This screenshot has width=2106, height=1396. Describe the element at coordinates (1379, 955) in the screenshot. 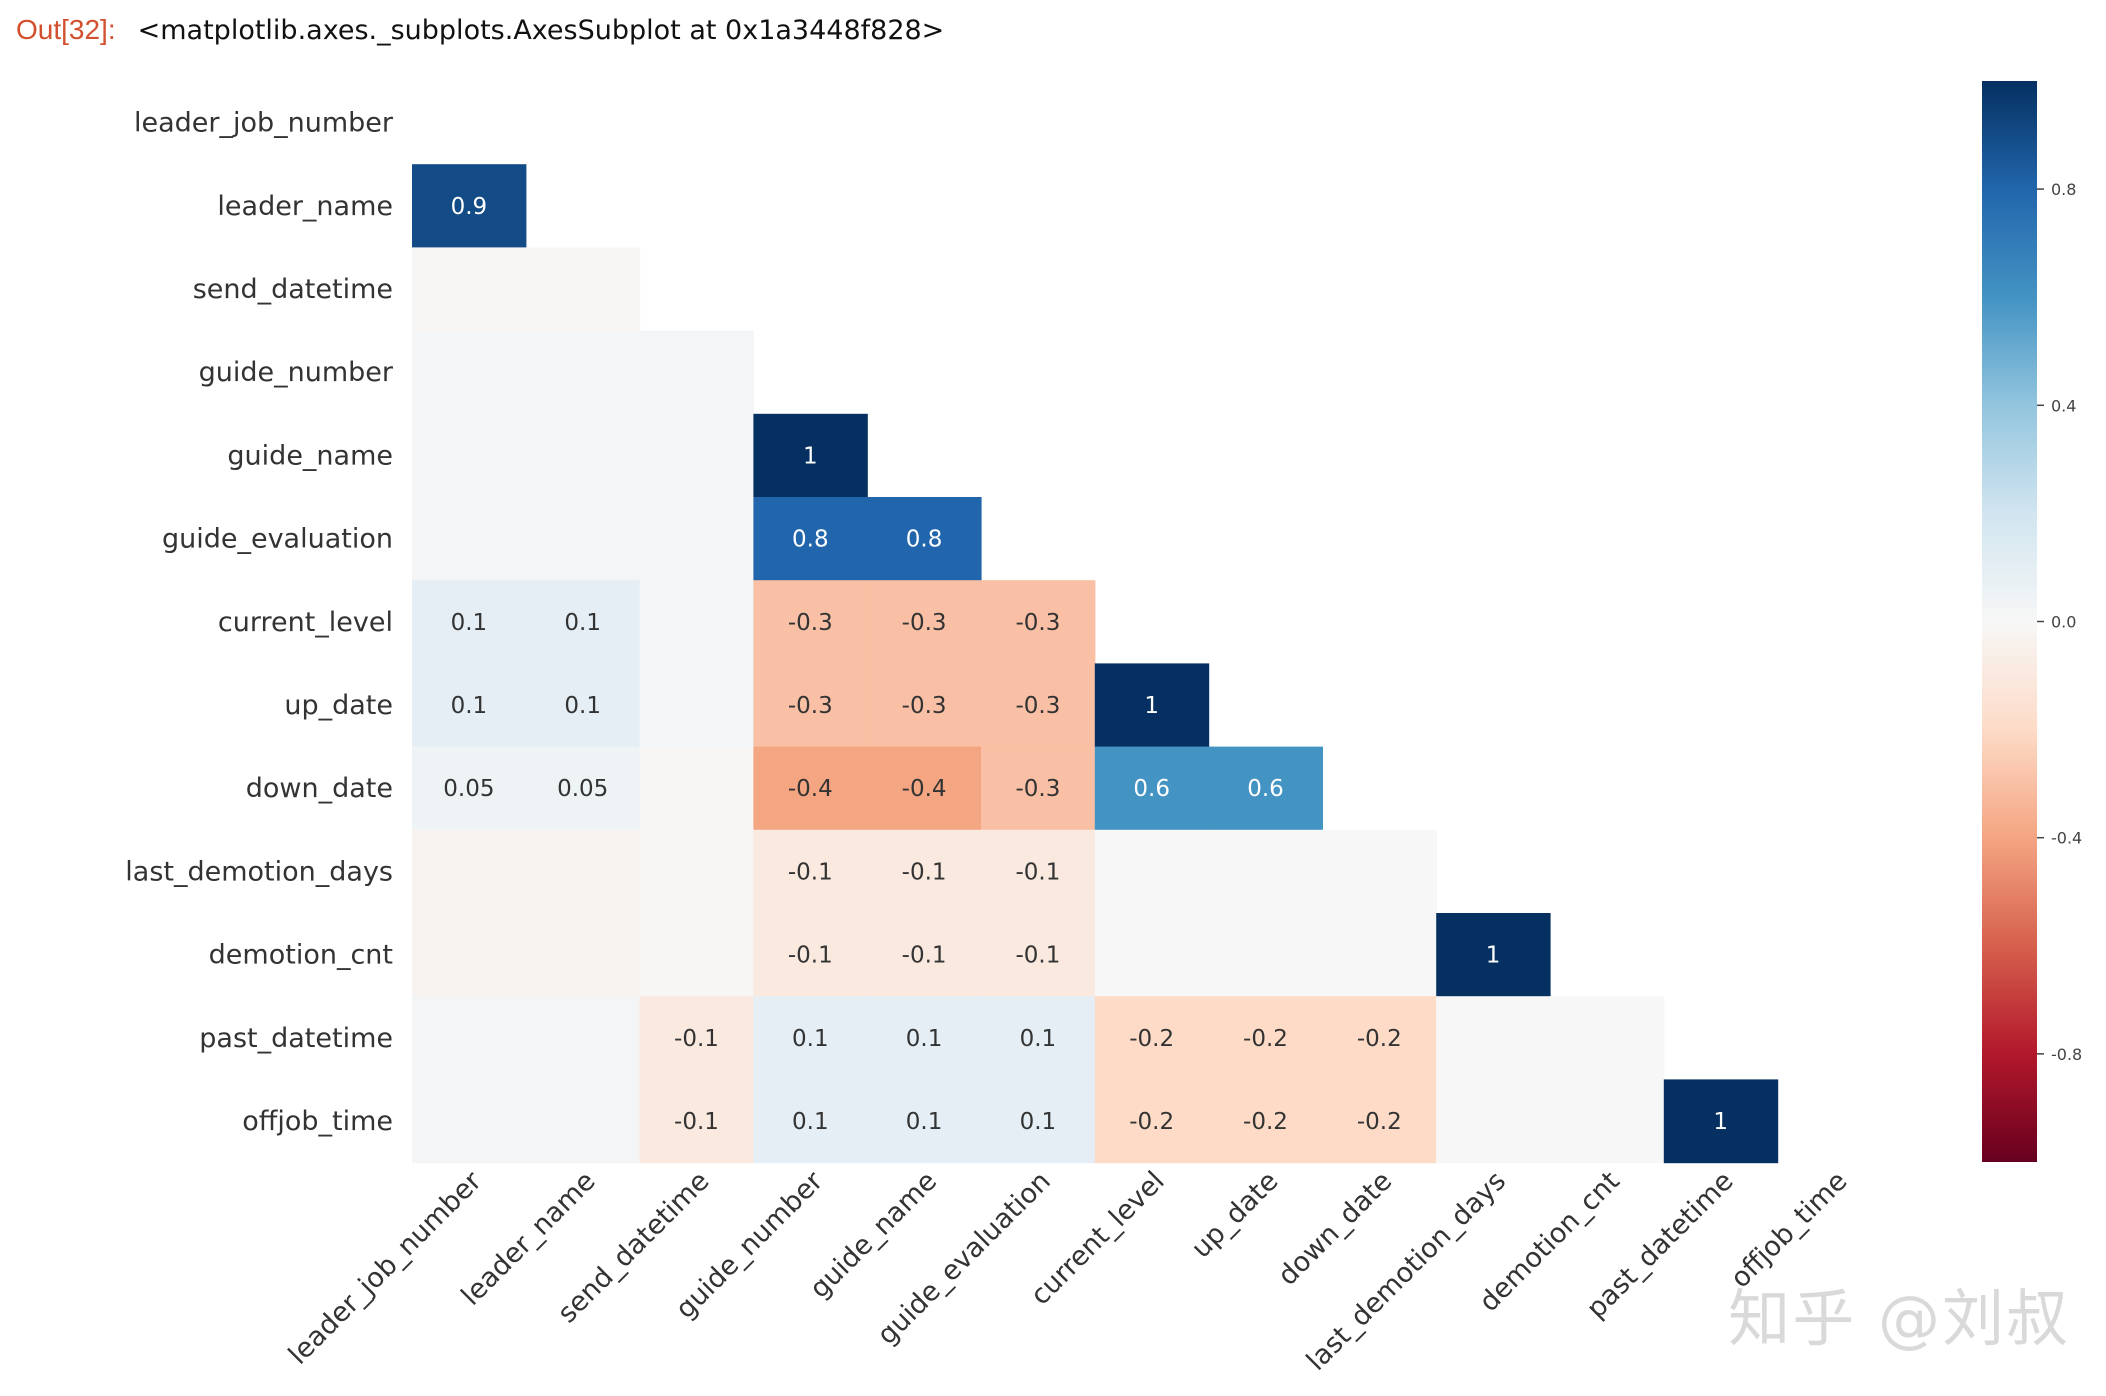

I see `heatmap-cell-demotion_cnt-down_date` at that location.